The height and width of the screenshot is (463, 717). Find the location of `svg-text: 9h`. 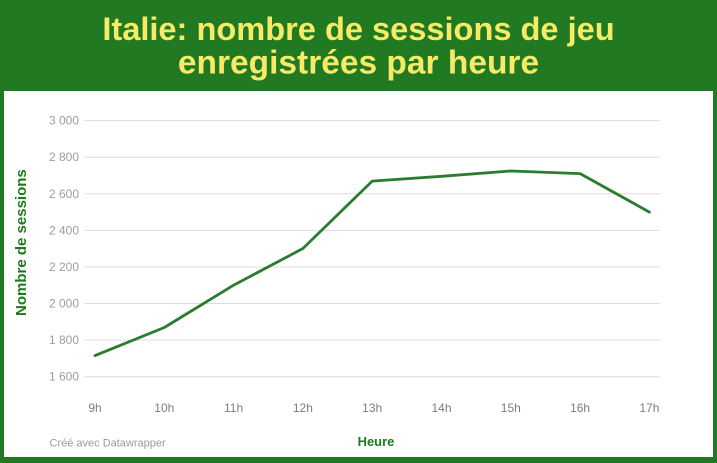

svg-text: 9h is located at coordinates (94, 408).